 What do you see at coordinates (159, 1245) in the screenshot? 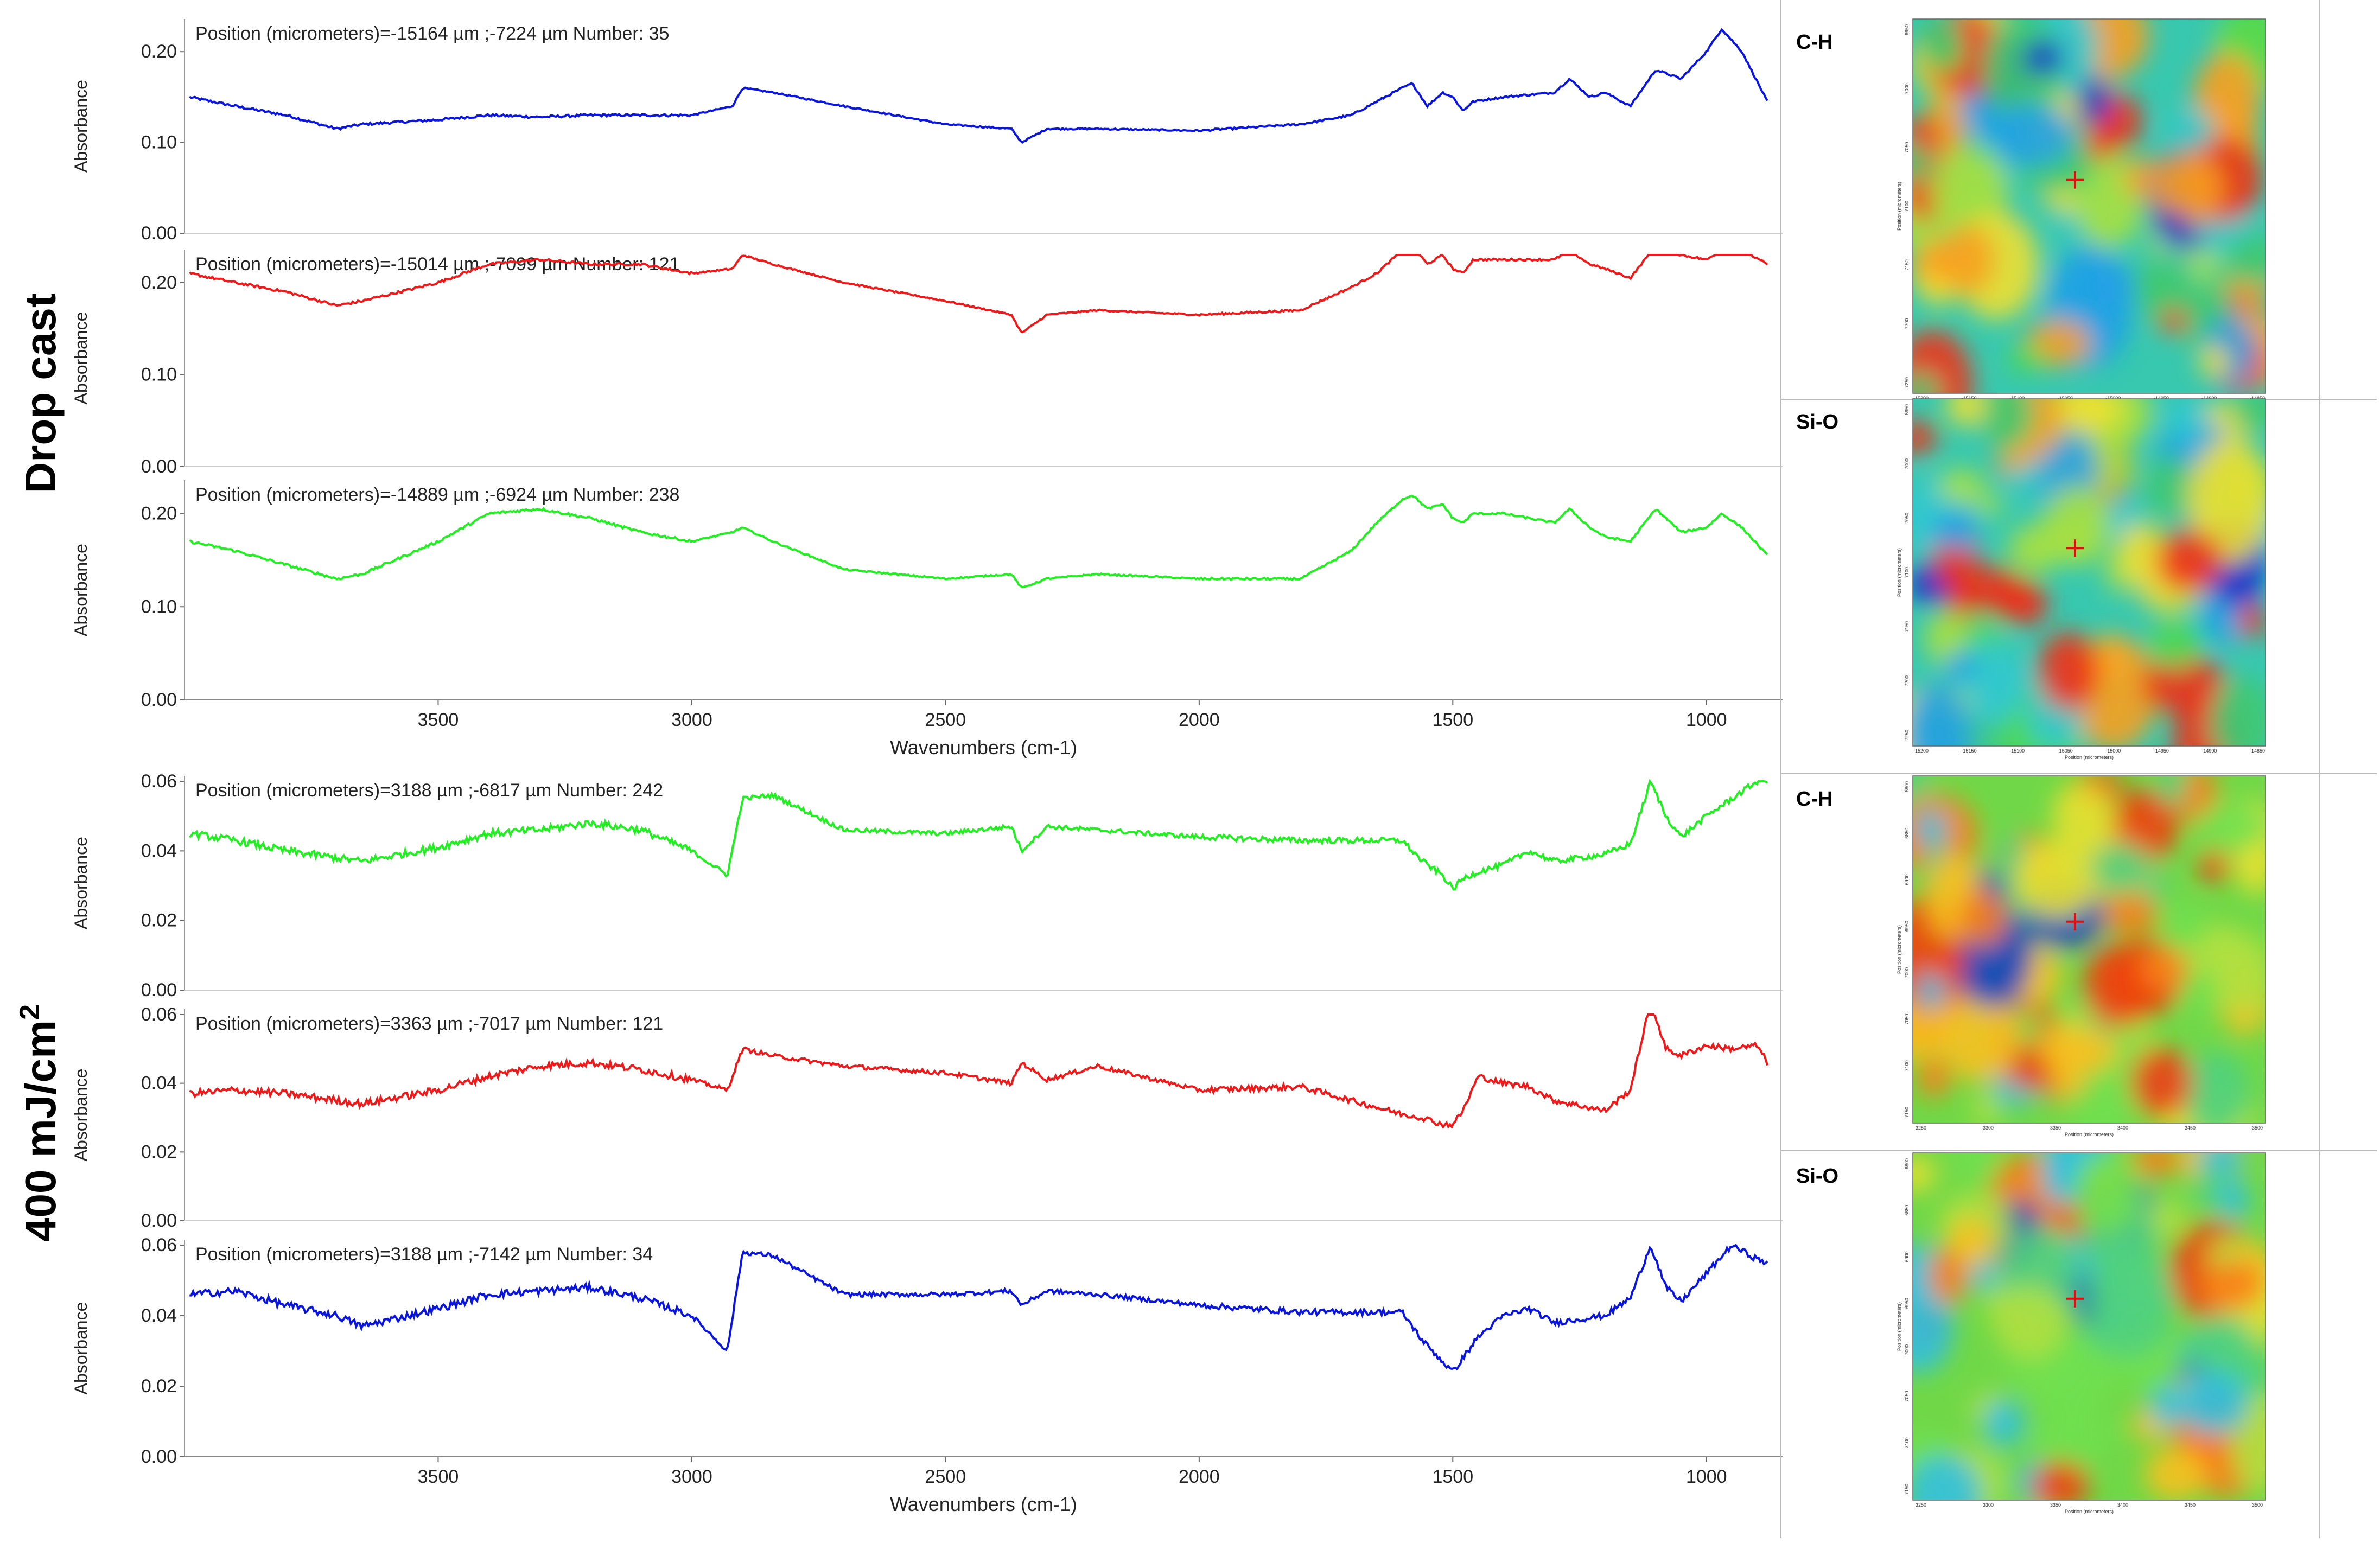
I see `y-tick-label: 0.06` at bounding box center [159, 1245].